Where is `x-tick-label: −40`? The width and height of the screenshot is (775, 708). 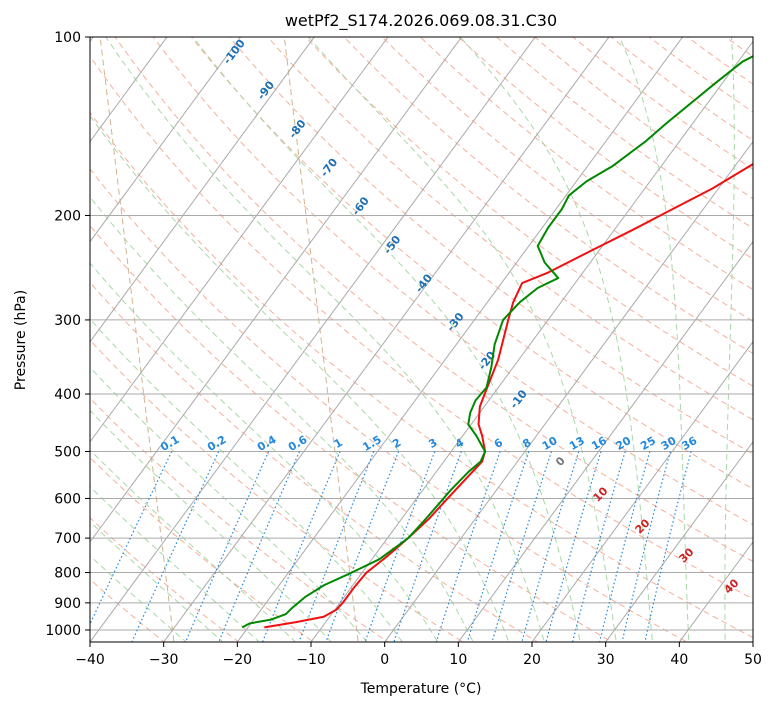
x-tick-label: −40 is located at coordinates (90, 660).